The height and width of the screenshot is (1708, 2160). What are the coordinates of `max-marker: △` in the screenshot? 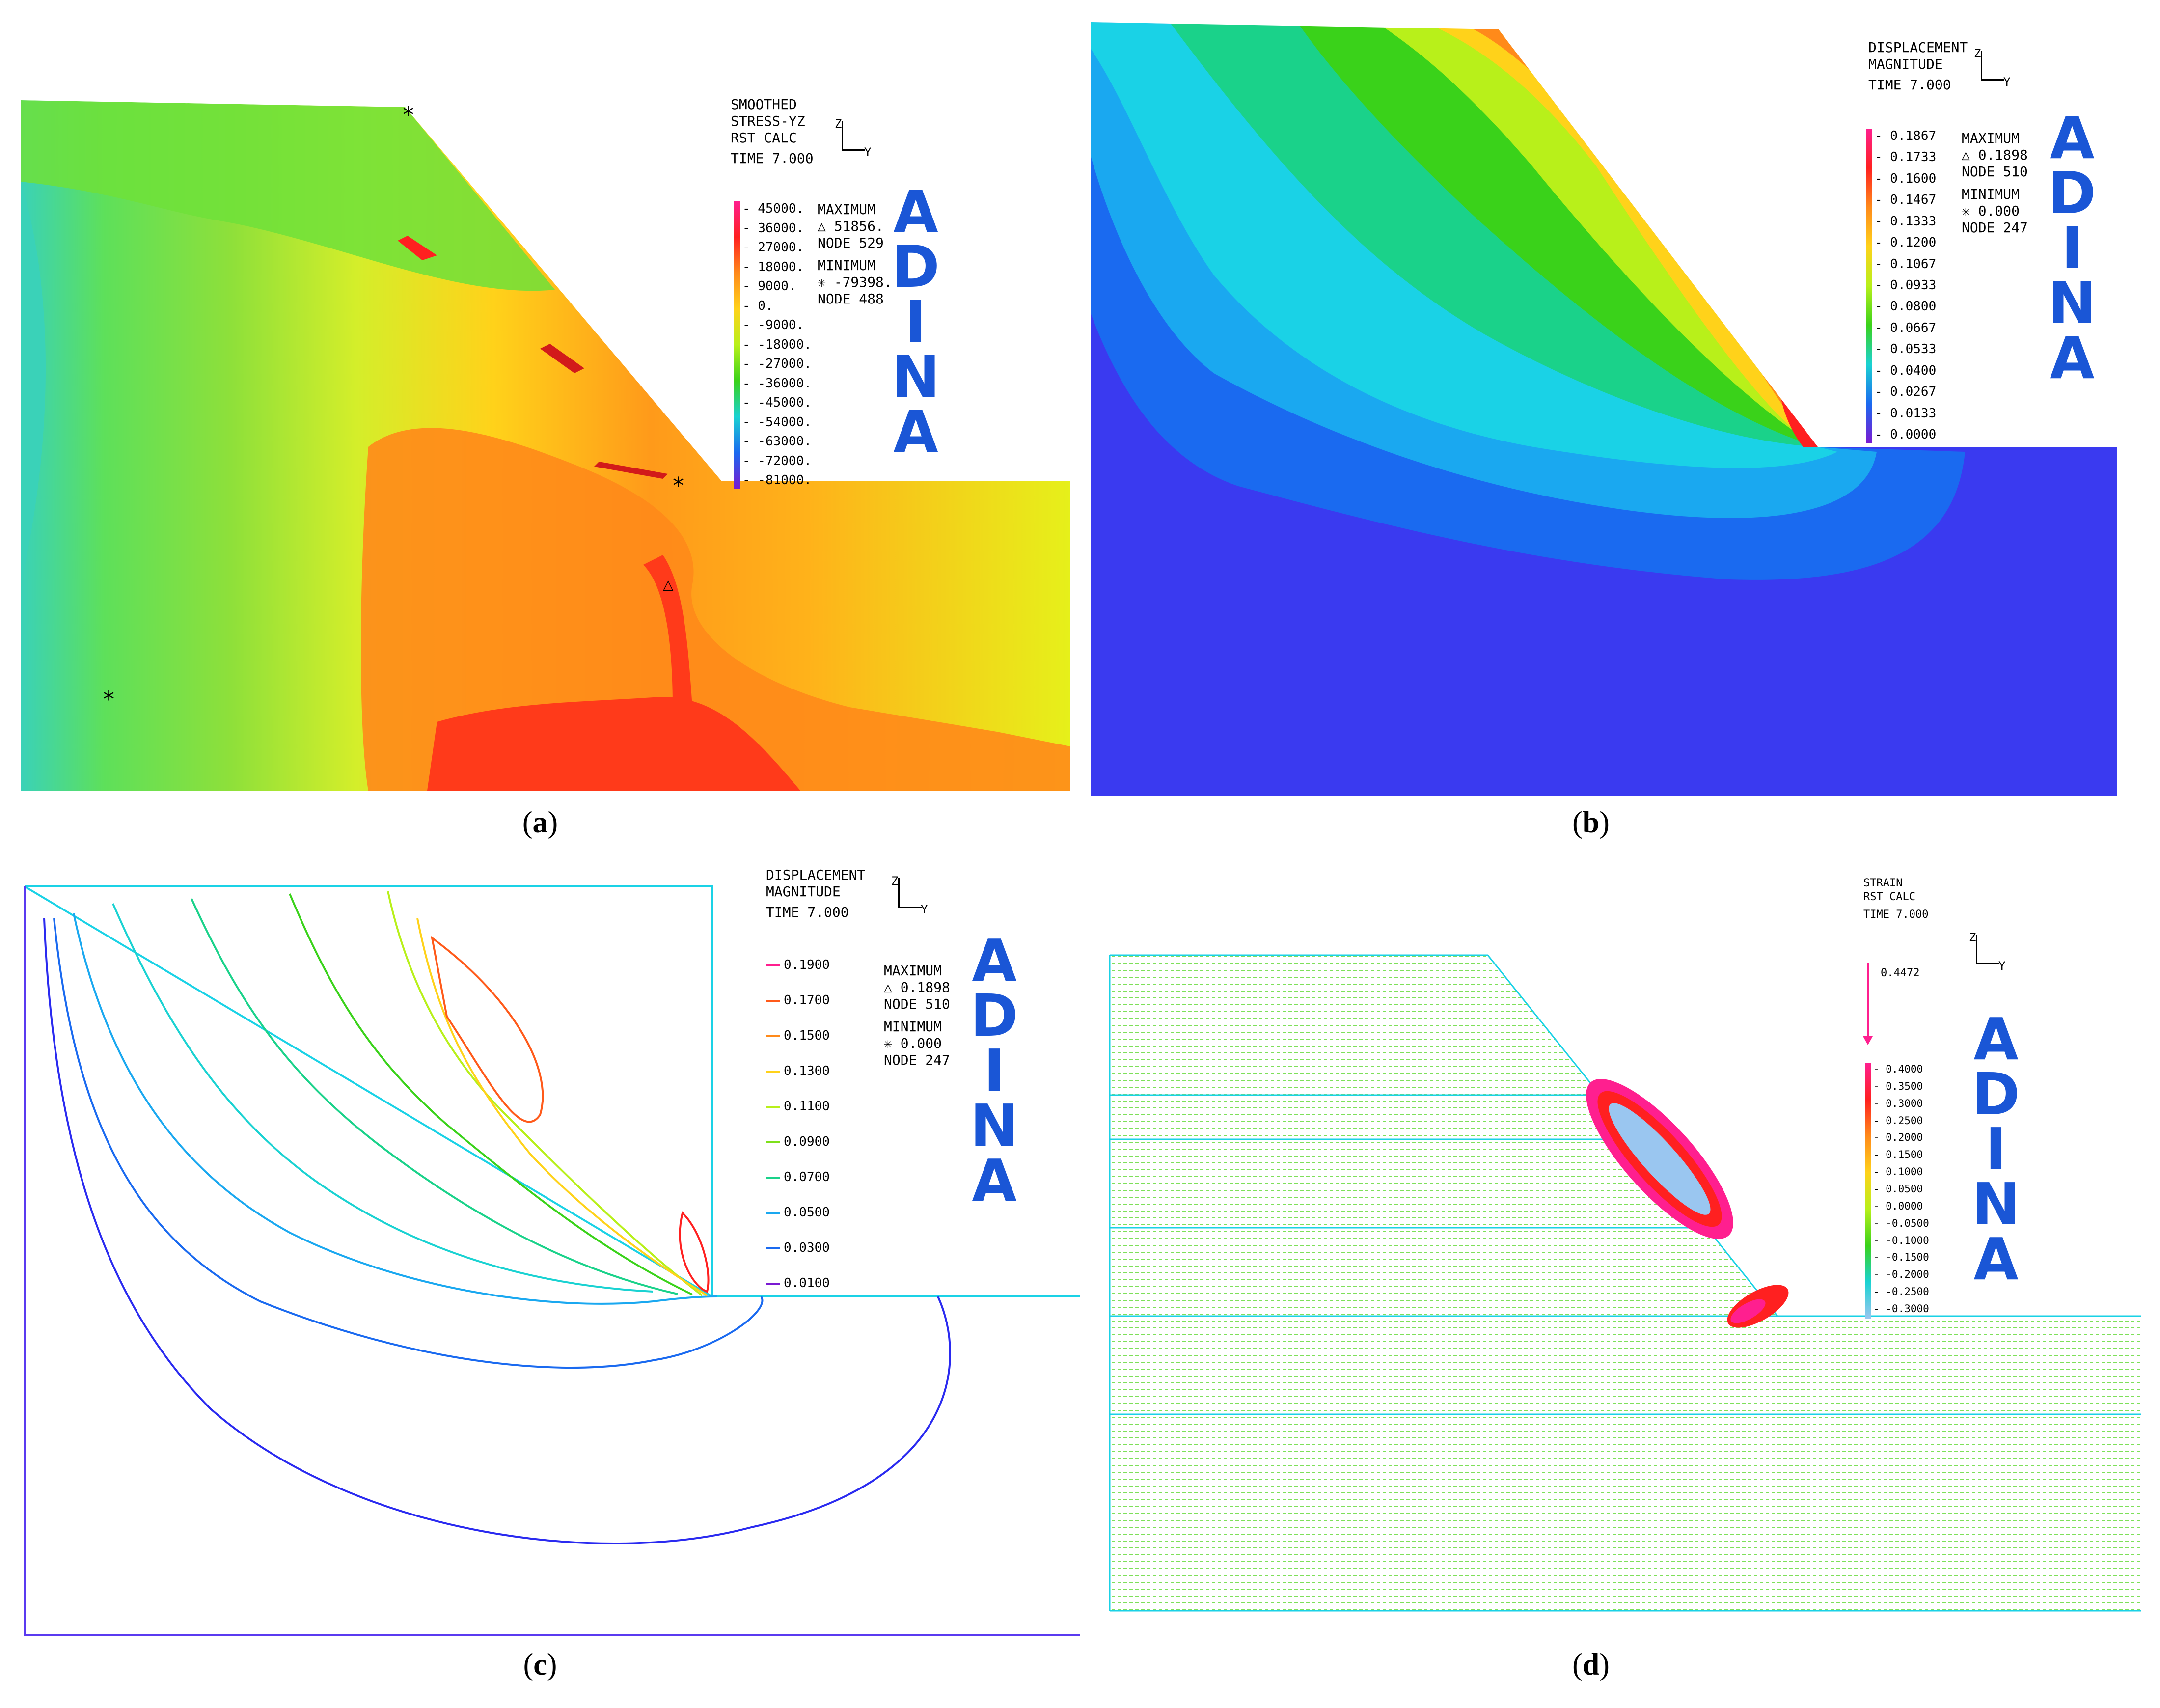 It's located at (668, 585).